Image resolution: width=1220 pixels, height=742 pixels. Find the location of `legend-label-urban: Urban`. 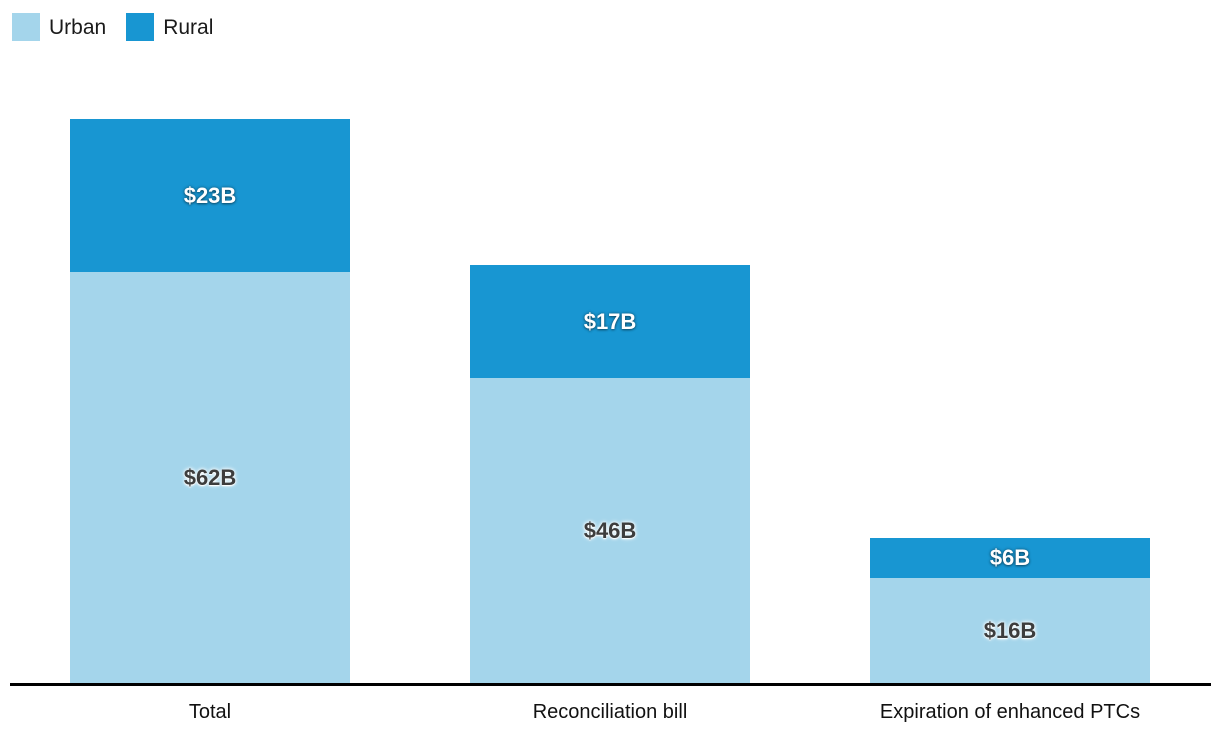

legend-label-urban: Urban is located at coordinates (78, 27).